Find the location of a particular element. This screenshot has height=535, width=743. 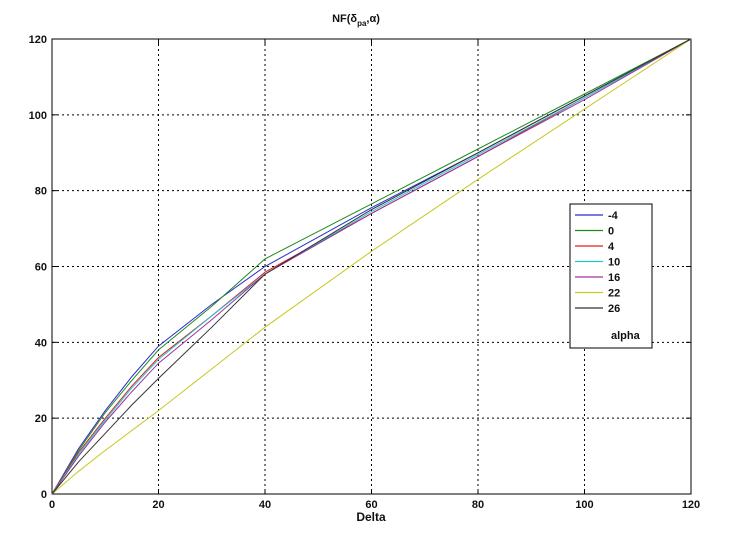

chart-title-main: NF(δ is located at coordinates (344, 19).